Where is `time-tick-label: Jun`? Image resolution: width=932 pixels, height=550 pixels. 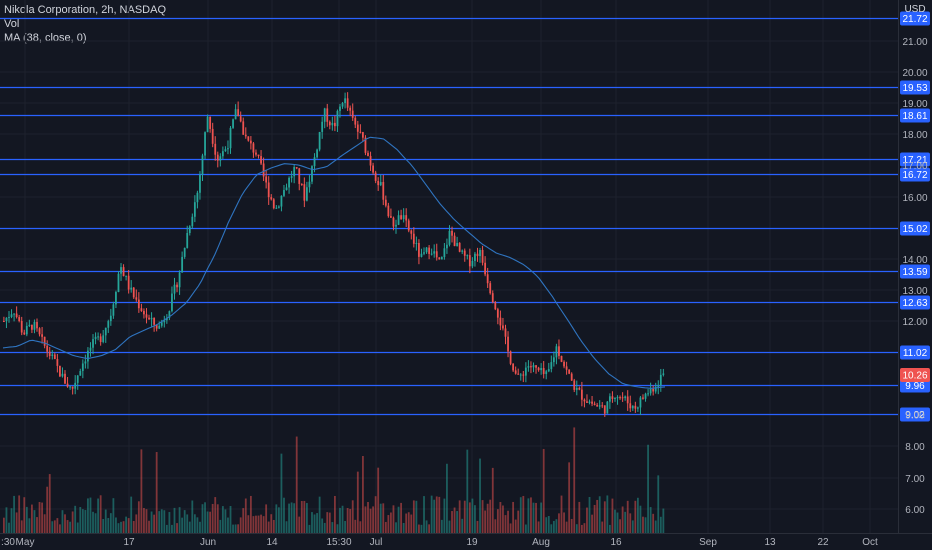
time-tick-label: Jun is located at coordinates (208, 542).